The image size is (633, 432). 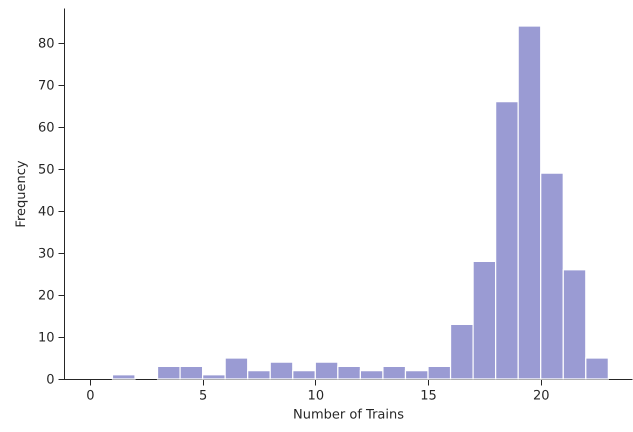 What do you see at coordinates (316, 396) in the screenshot?
I see `x-tick-label: 10` at bounding box center [316, 396].